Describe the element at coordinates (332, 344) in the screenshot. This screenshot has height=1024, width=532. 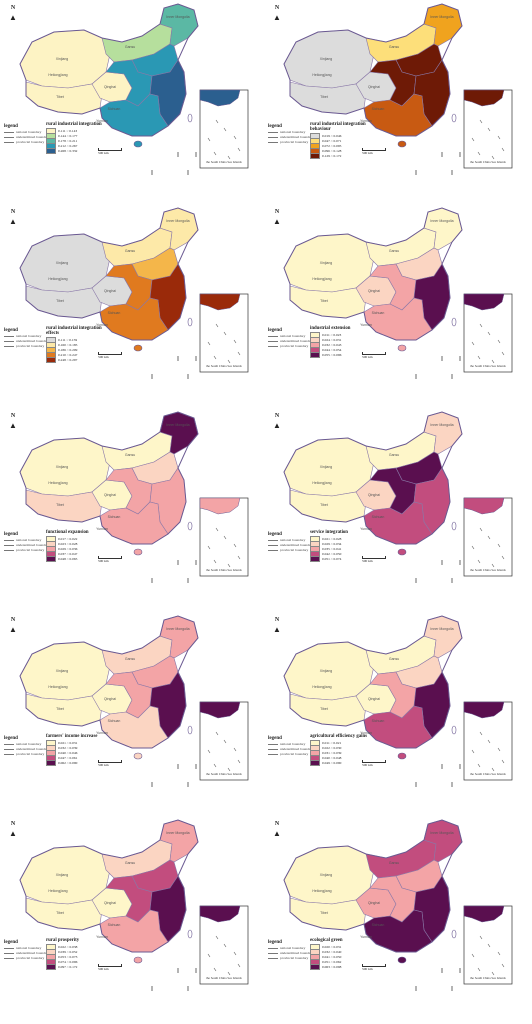
I see `legend-range: 0.032 ~ 0.043` at that location.